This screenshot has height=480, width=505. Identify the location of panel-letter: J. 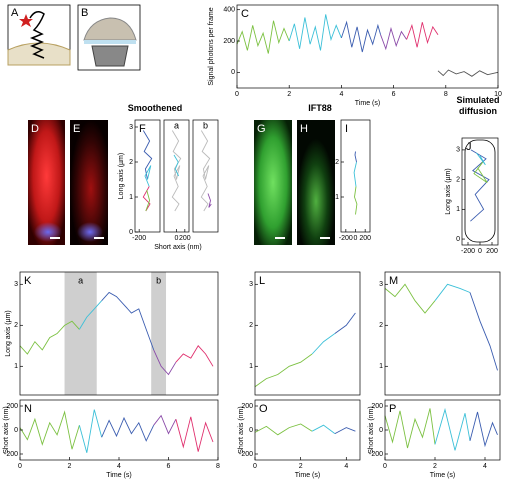
(469, 147).